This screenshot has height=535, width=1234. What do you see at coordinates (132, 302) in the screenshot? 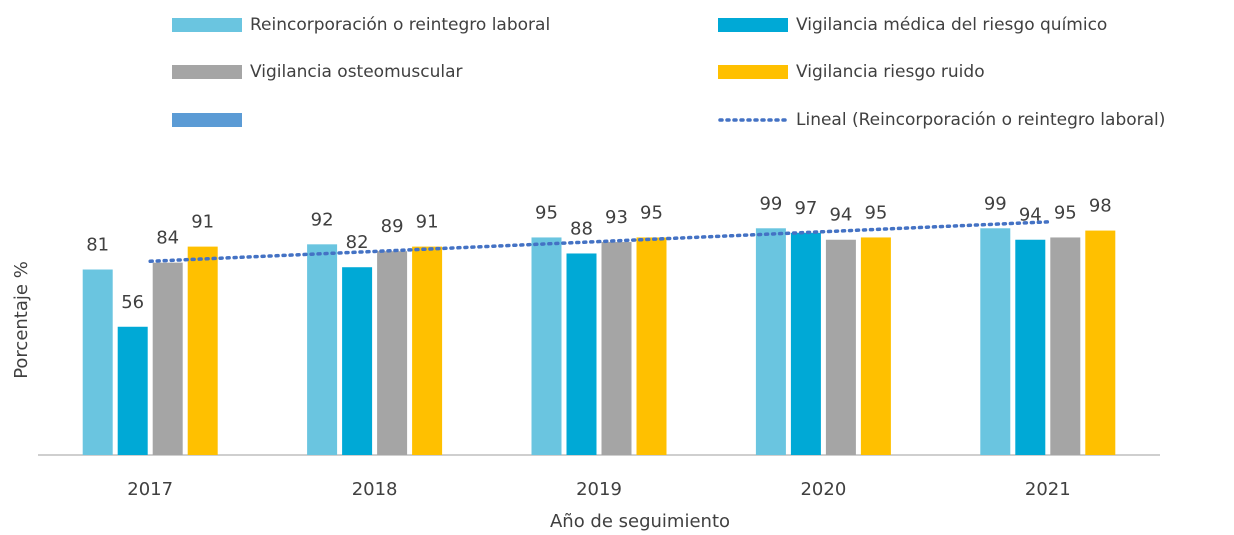
I see `data-label: 56` at bounding box center [132, 302].